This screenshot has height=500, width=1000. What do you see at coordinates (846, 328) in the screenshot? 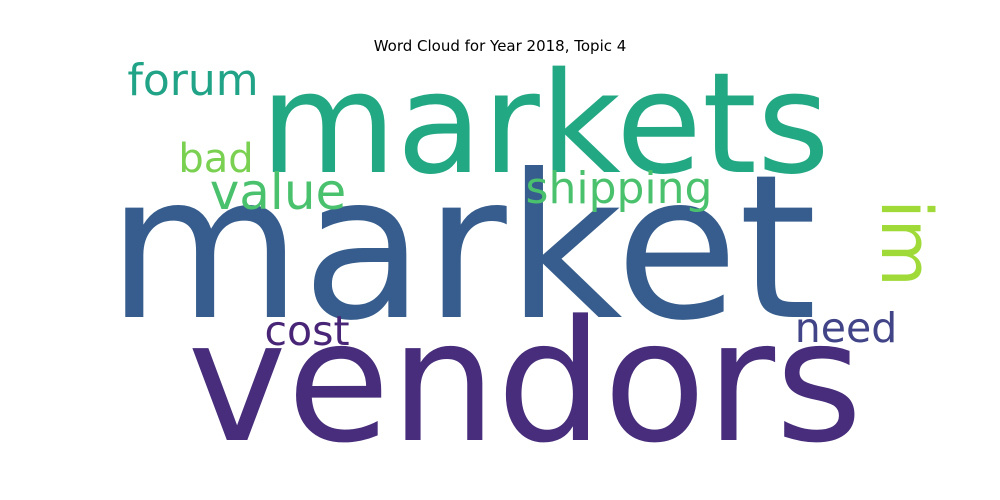
I see `word-need: need` at bounding box center [846, 328].